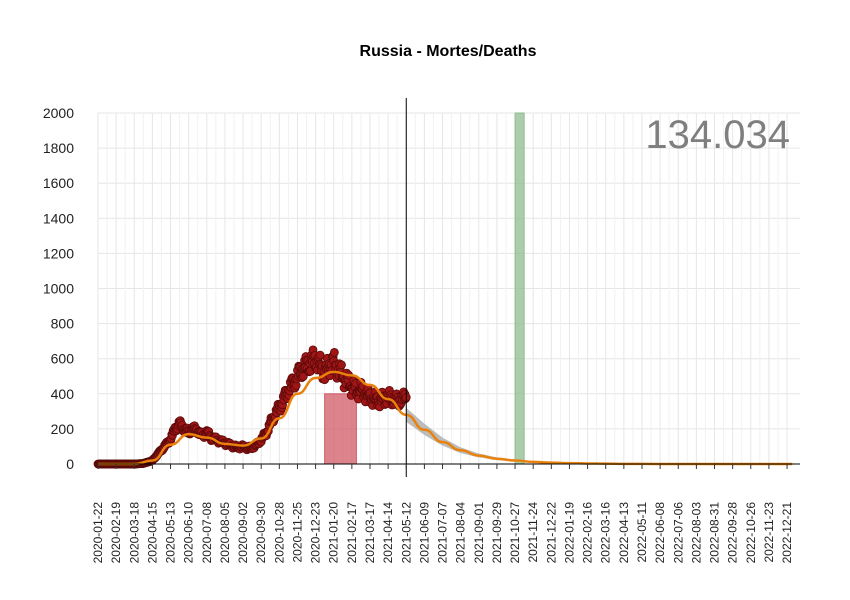 This screenshot has width=850, height=600. What do you see at coordinates (533, 532) in the screenshot?
I see `x-tick-label: 2021-11-24` at bounding box center [533, 532].